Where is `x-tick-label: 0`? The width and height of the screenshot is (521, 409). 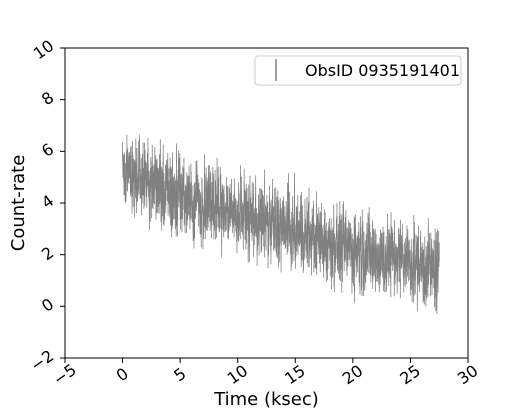 x-tick-label: 0 is located at coordinates (122, 374).